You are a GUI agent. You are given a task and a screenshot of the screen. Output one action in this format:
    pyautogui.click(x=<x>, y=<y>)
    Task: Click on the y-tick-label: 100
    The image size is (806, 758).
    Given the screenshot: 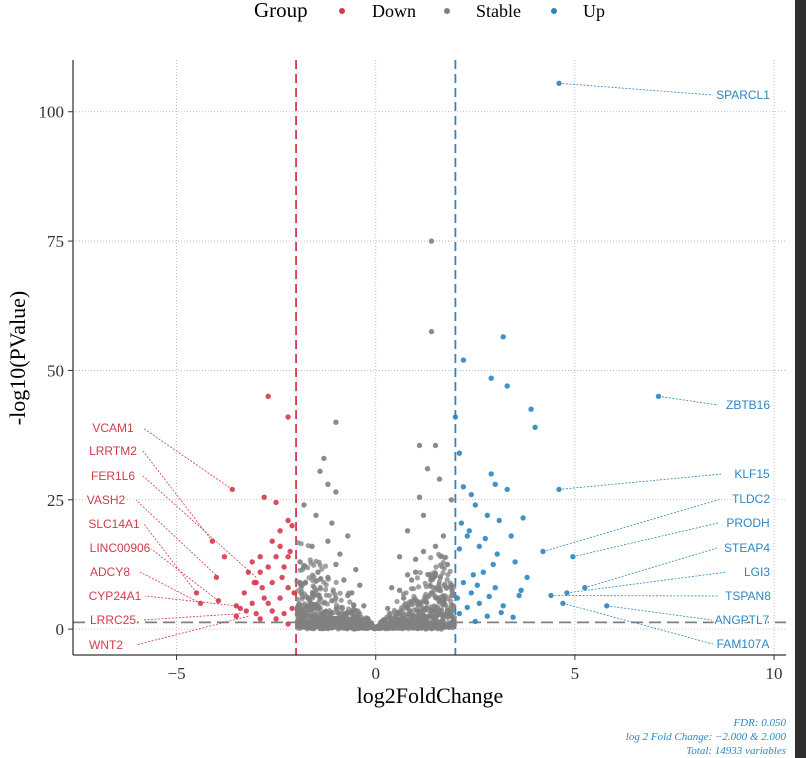 What is the action you would take?
    pyautogui.click(x=52, y=112)
    